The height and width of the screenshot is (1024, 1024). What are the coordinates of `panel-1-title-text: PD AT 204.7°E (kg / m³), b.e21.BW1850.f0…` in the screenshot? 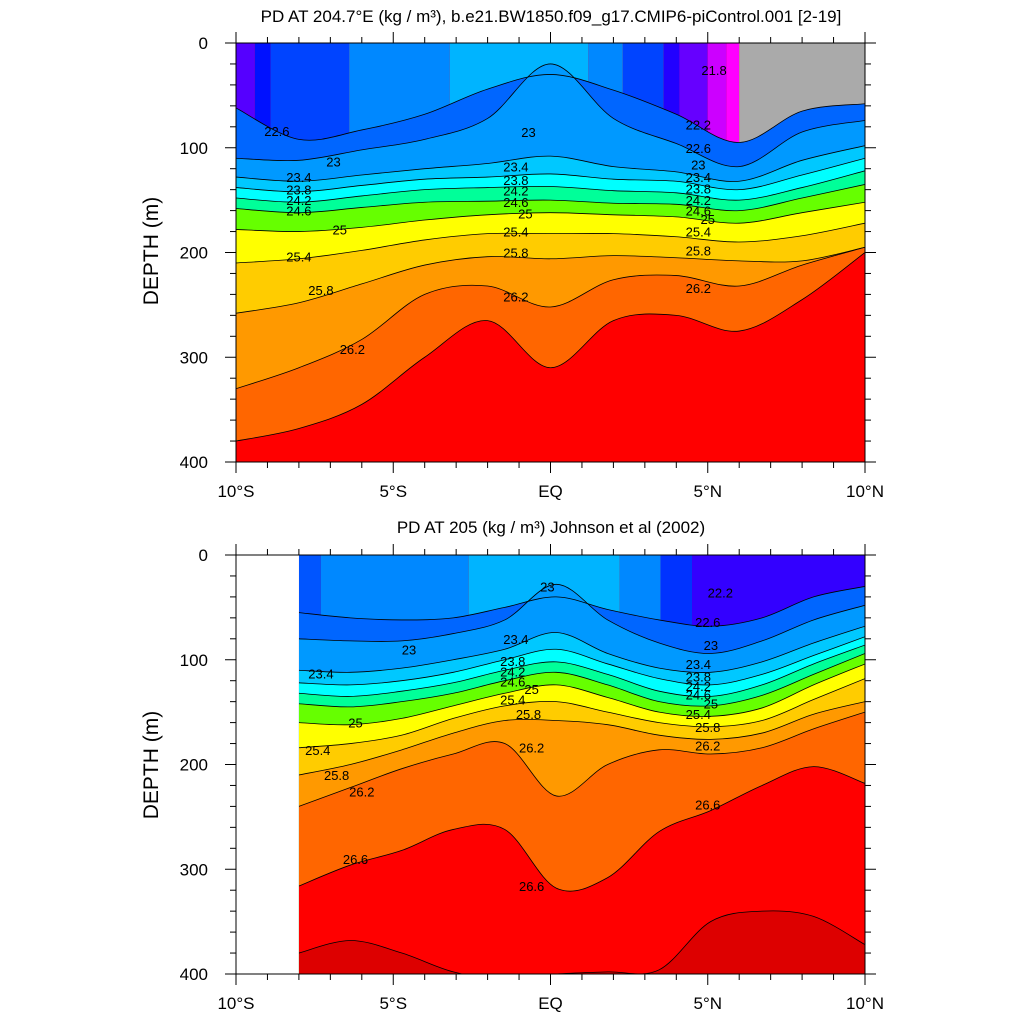 It's located at (551, 16).